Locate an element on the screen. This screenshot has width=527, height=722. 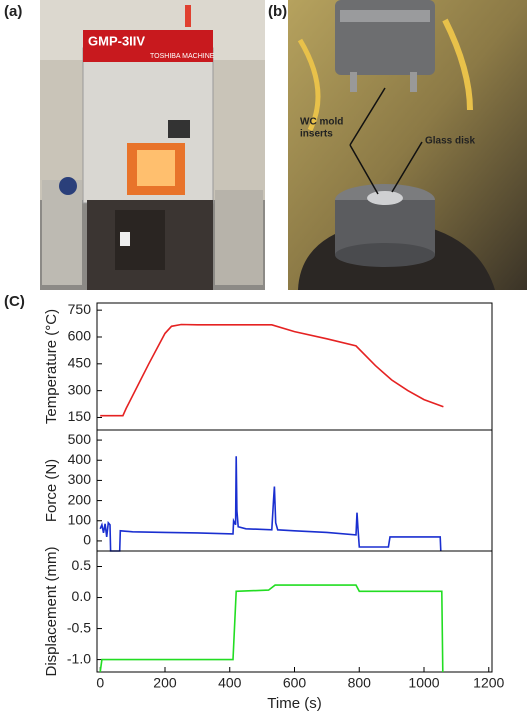
y-axis-label: Displacement (mm) is located at coordinates (51, 611).